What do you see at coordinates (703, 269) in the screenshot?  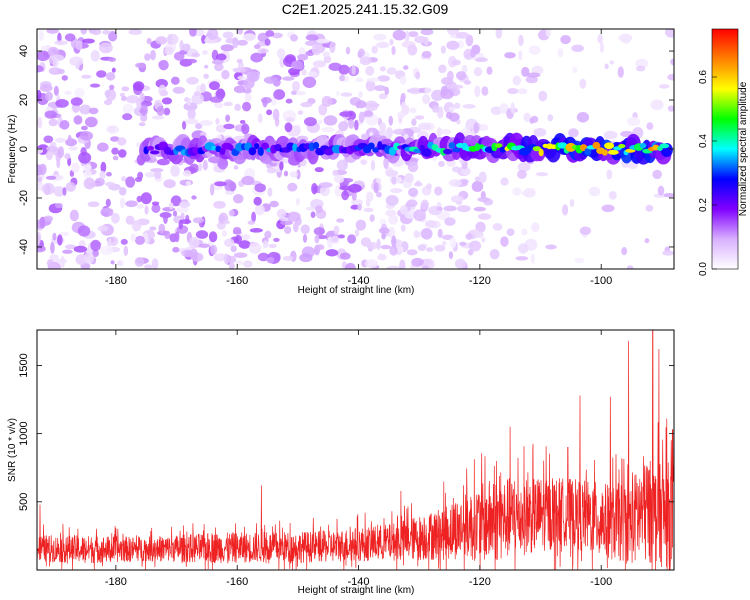 I see `colorbar-tick-label: 0.0` at bounding box center [703, 269].